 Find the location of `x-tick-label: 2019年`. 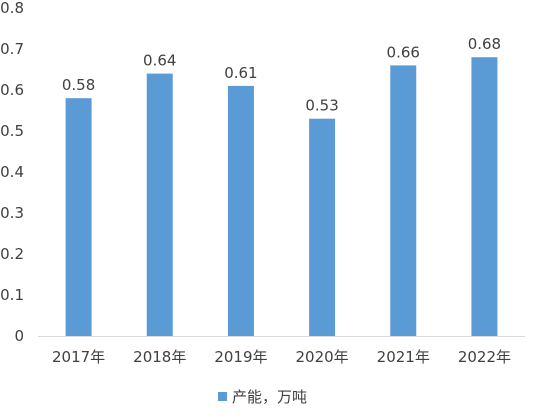

x-tick-label: 2019年 is located at coordinates (240, 357).